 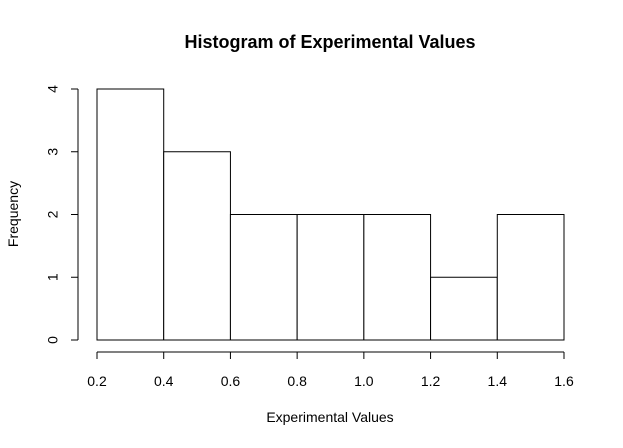 I want to click on chart-title: Histogram of Experimental Values, so click(x=329, y=42).